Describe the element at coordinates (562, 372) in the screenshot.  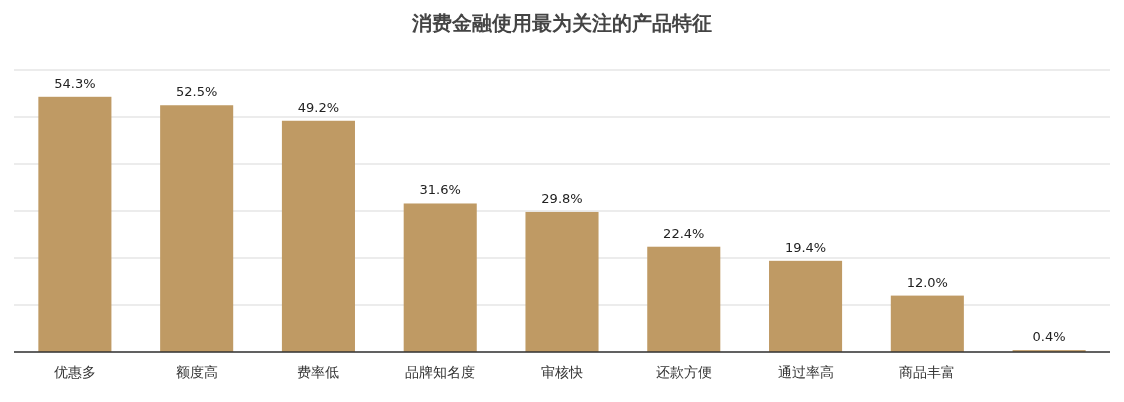
I see `x-tick-label: 审核快` at that location.